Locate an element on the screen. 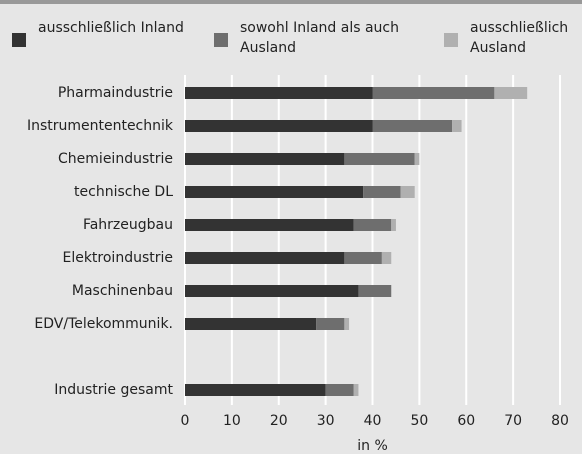  legend-label: sowohl Inland als auch Ausland is located at coordinates (320, 38).